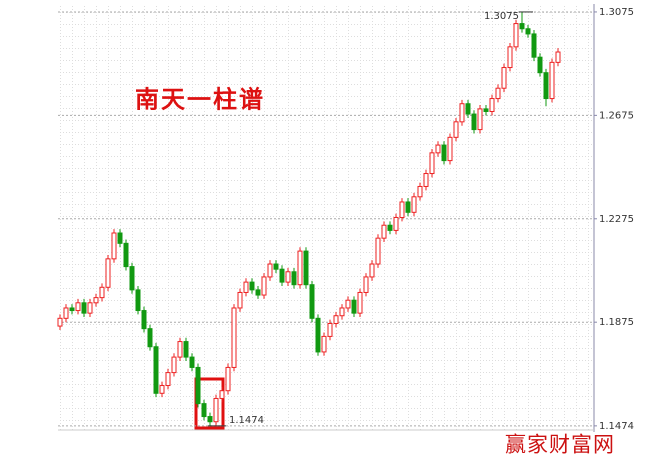 The width and height of the screenshot is (662, 466). What do you see at coordinates (616, 322) in the screenshot?
I see `y-tick-label: 1.1875` at bounding box center [616, 322].